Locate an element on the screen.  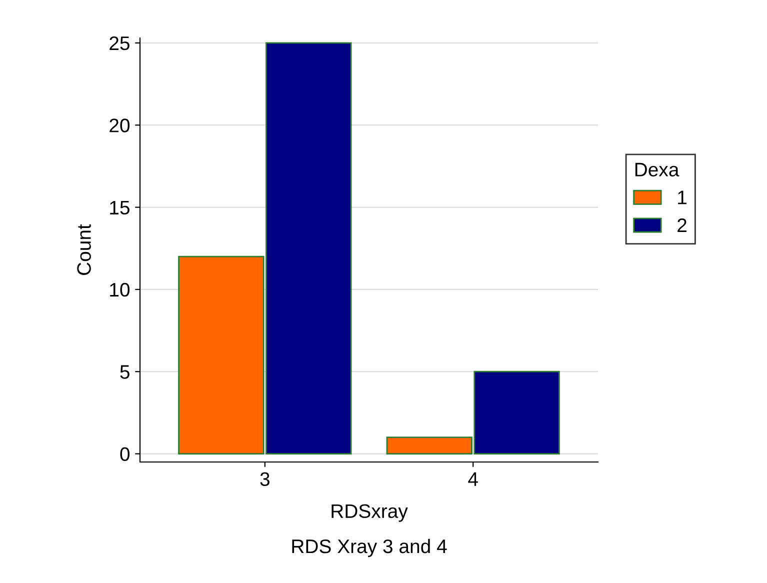
x-axis-title: RDSxray is located at coordinates (370, 513).